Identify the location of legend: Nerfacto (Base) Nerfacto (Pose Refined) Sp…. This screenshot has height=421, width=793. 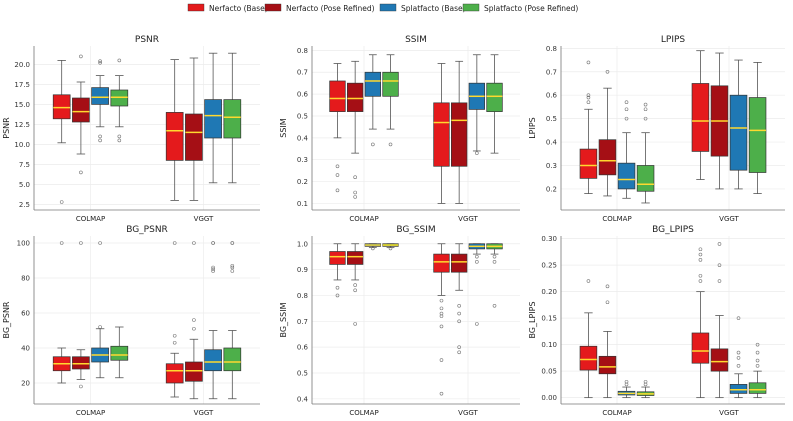
(382, 8).